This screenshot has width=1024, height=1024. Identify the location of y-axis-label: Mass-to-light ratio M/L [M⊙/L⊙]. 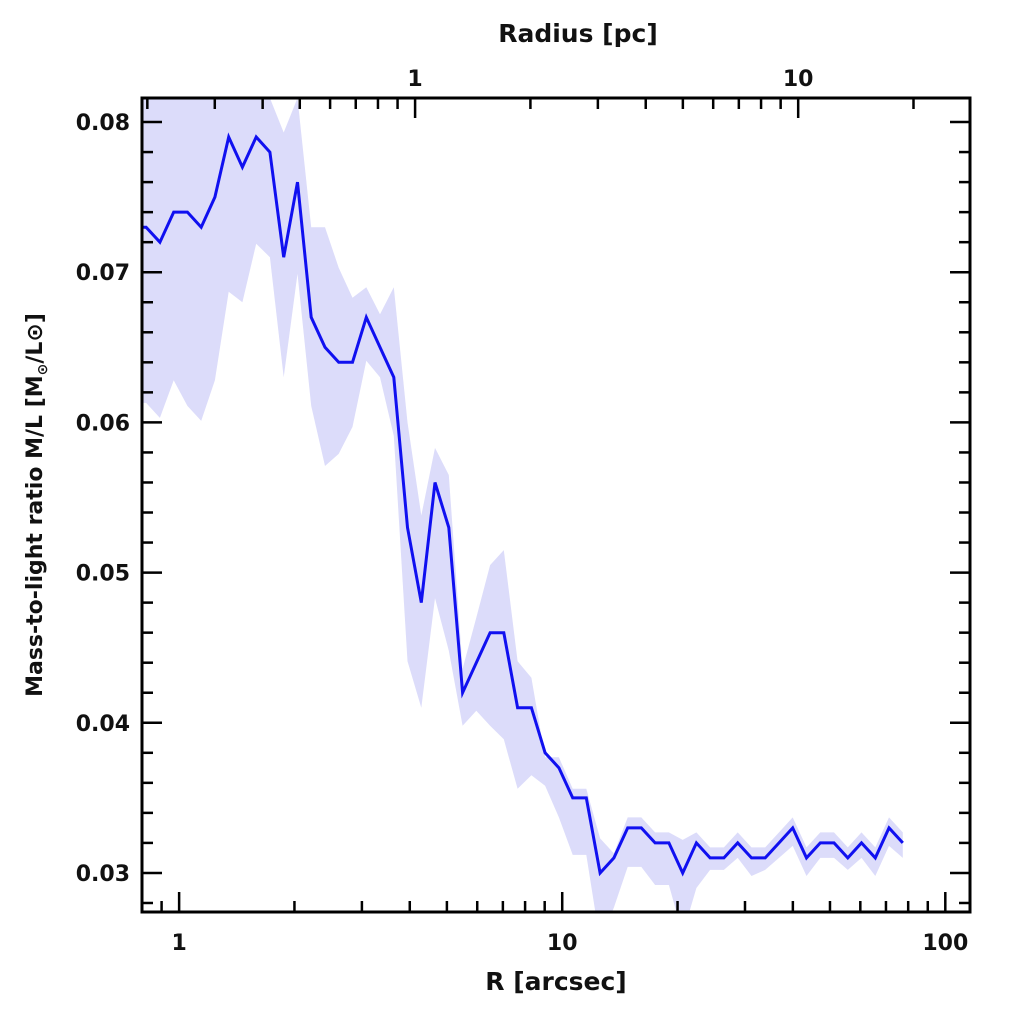
(37, 505).